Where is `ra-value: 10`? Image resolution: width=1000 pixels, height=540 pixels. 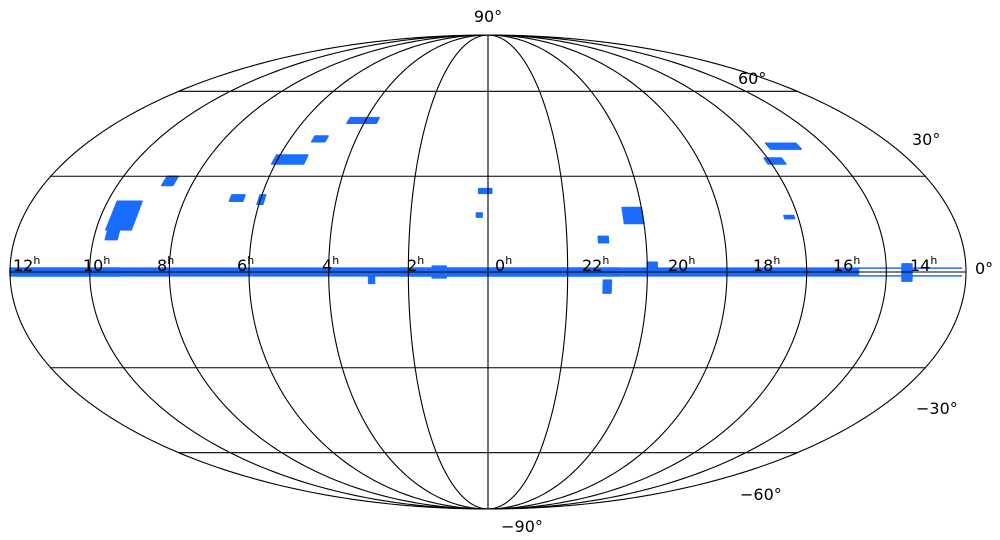 ra-value: 10 is located at coordinates (93, 265).